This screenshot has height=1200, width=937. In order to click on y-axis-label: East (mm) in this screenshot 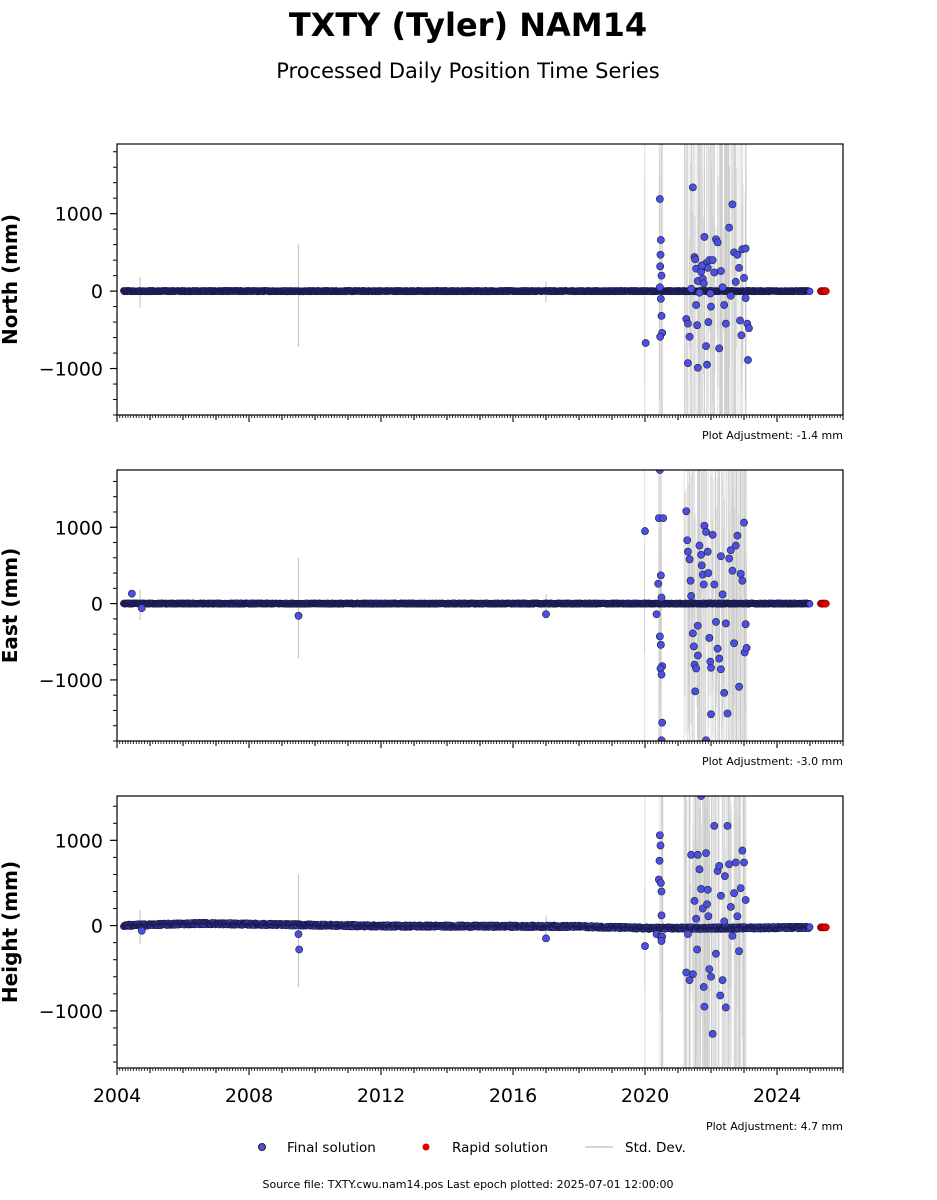, I will do `click(11, 606)`.